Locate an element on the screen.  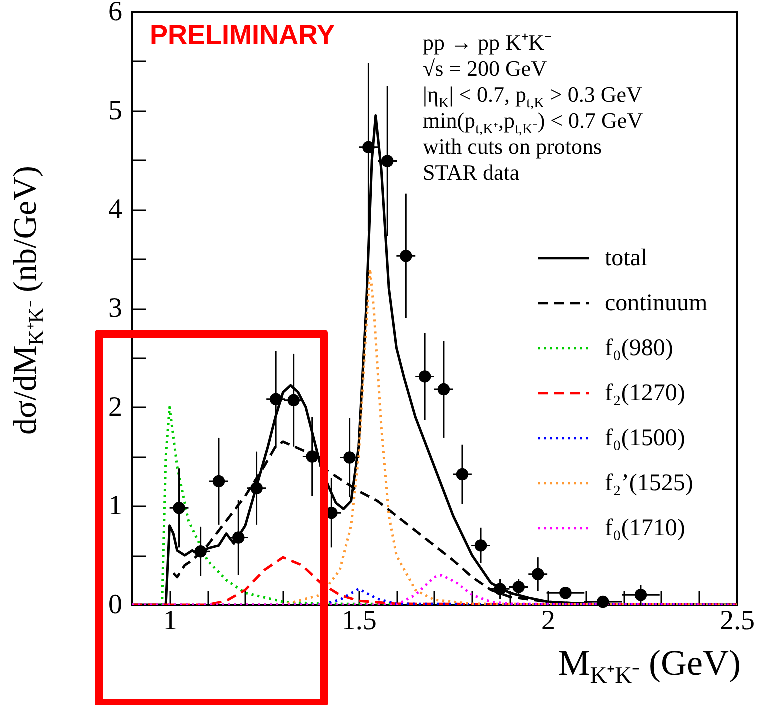
legend-label: f₂’(1525) is located at coordinates (649, 483).